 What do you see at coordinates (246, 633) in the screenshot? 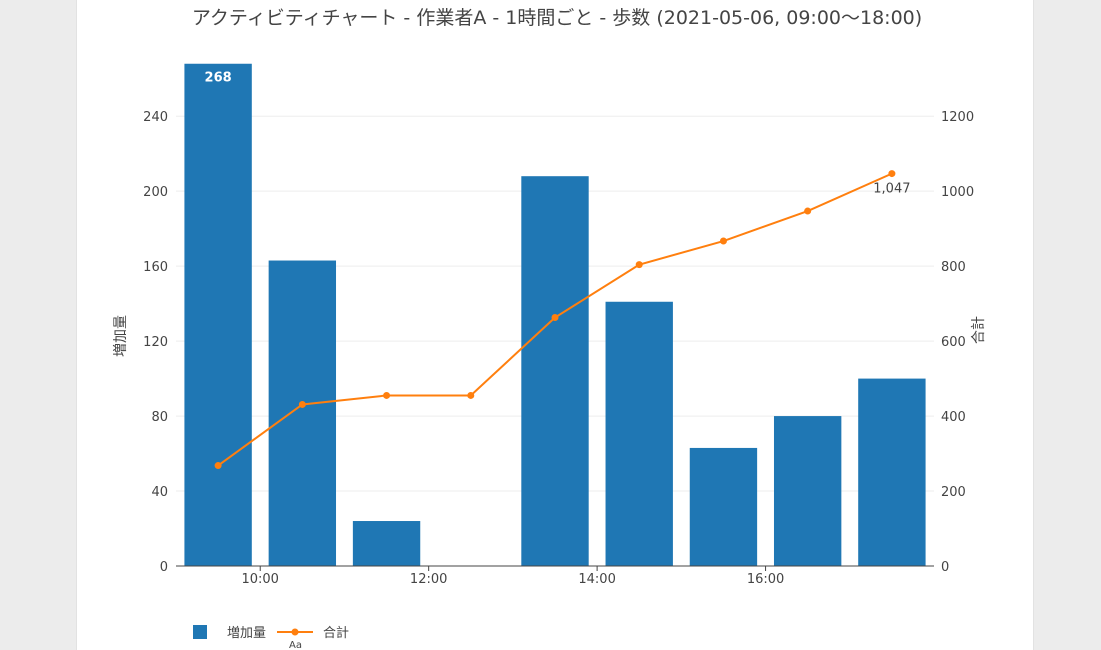
I see `legend-label-increase: 増加量` at bounding box center [246, 633].